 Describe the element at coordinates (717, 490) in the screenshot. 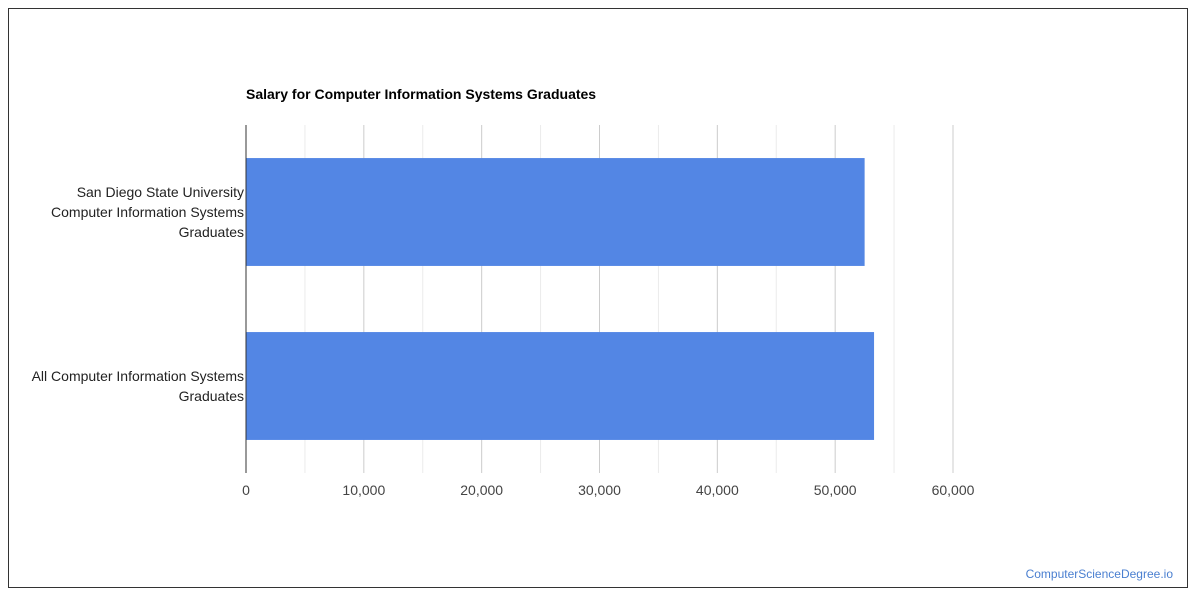

I see `x-tick-label: 40,000` at that location.